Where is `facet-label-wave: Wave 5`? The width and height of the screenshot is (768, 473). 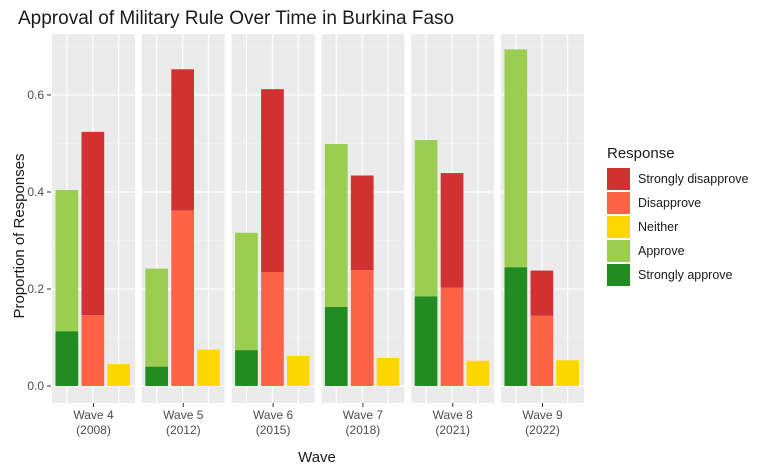 facet-label-wave: Wave 5 is located at coordinates (183, 415).